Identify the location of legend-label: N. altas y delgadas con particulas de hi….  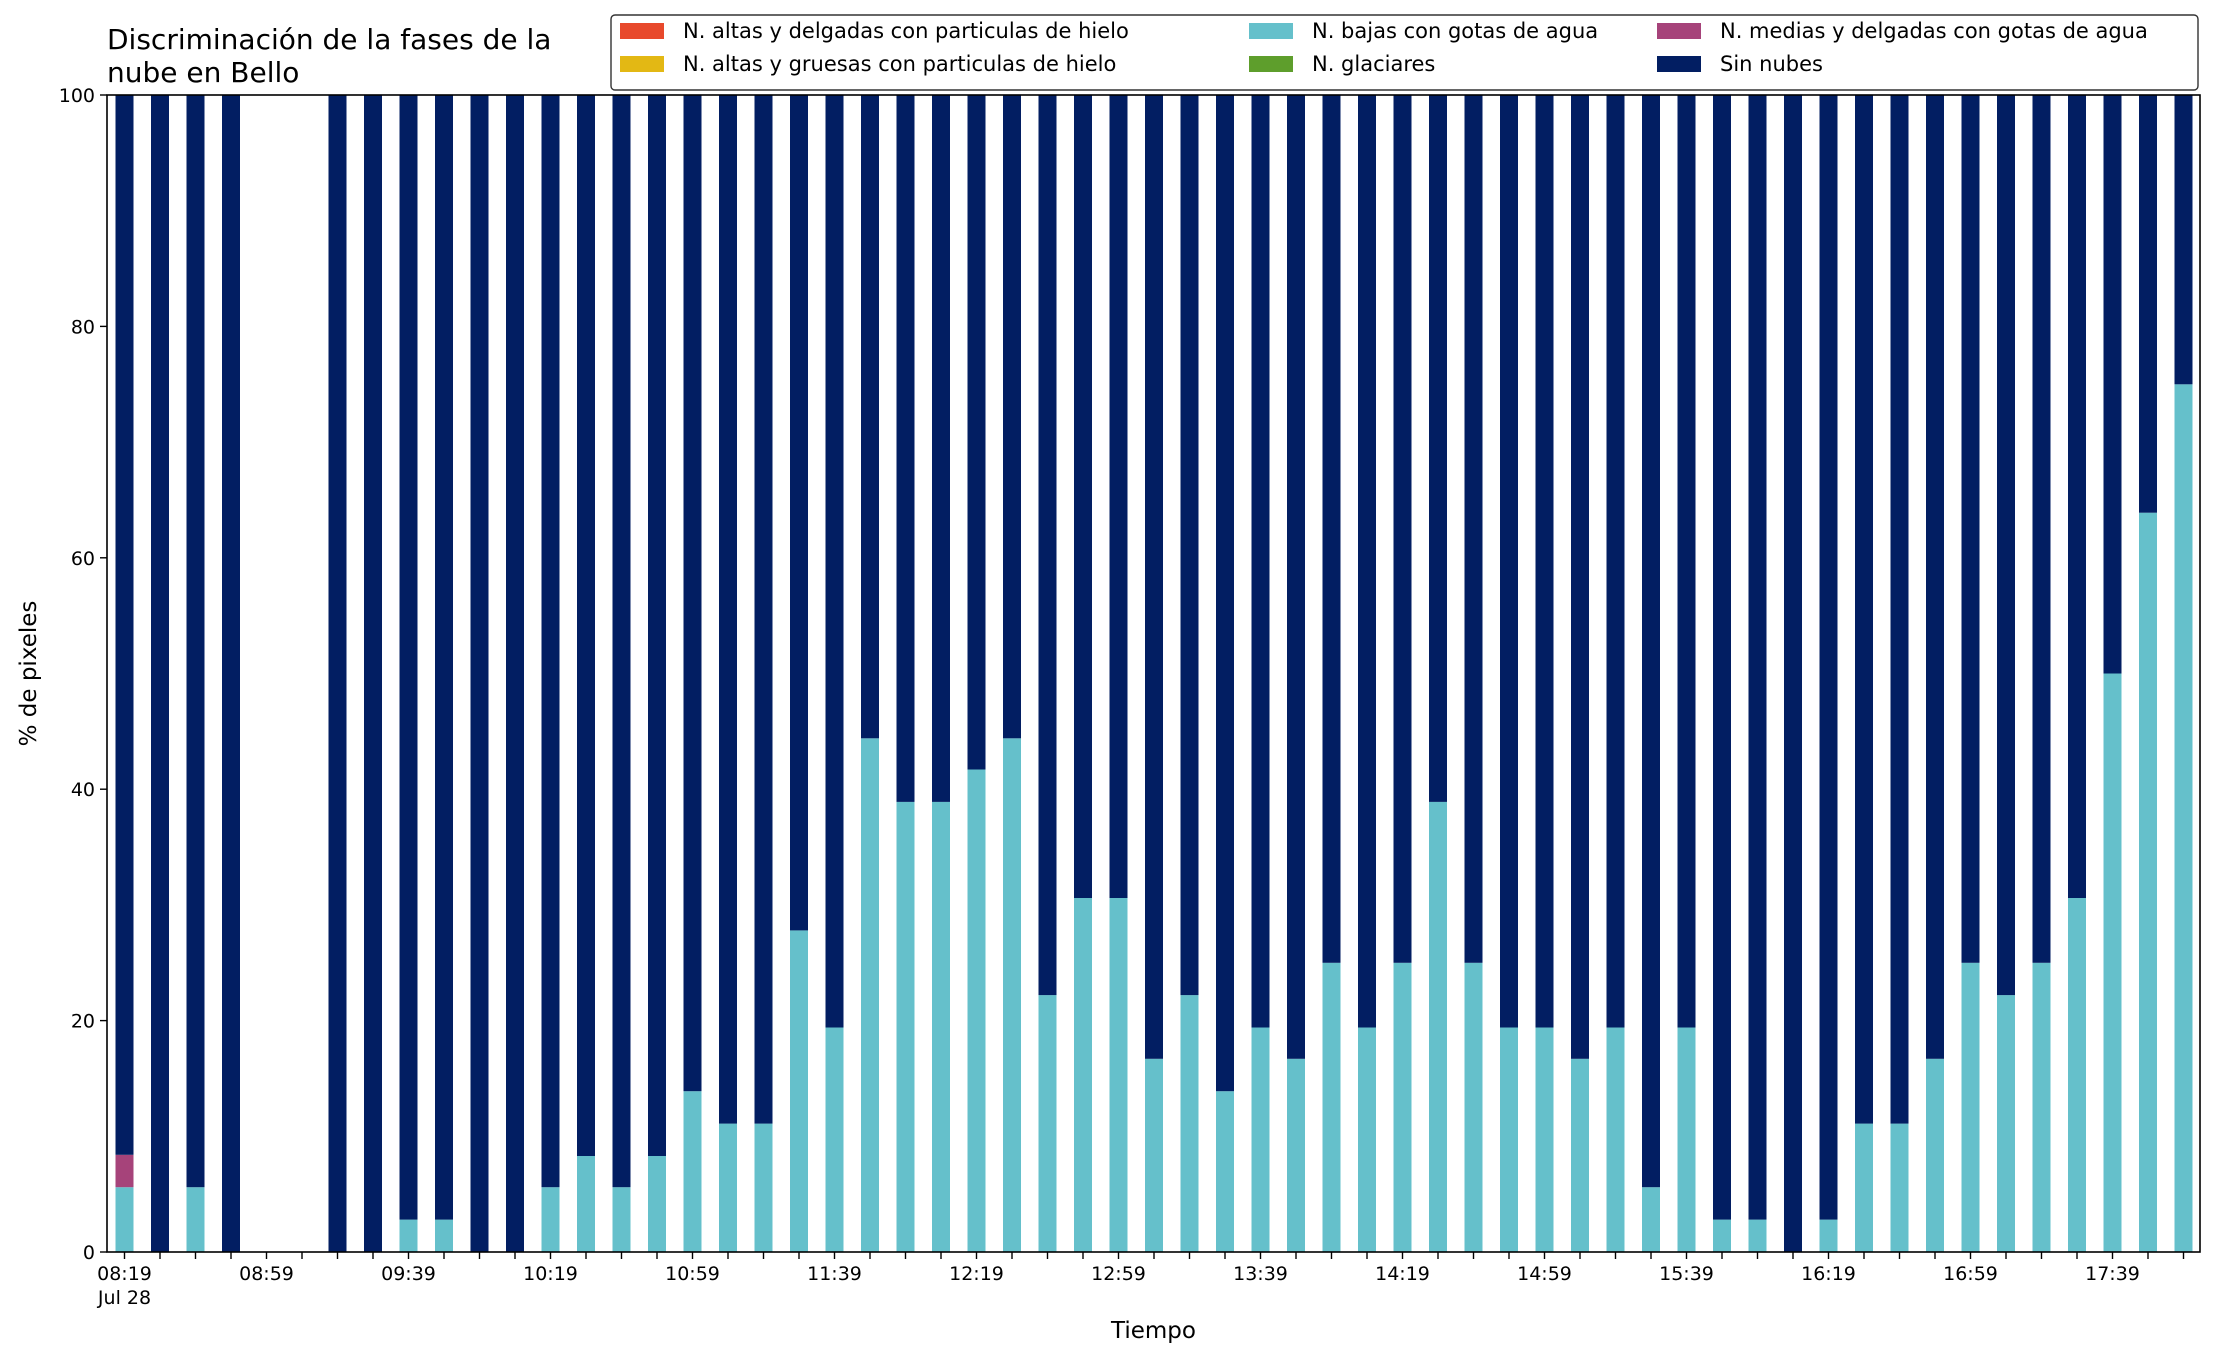
(906, 31).